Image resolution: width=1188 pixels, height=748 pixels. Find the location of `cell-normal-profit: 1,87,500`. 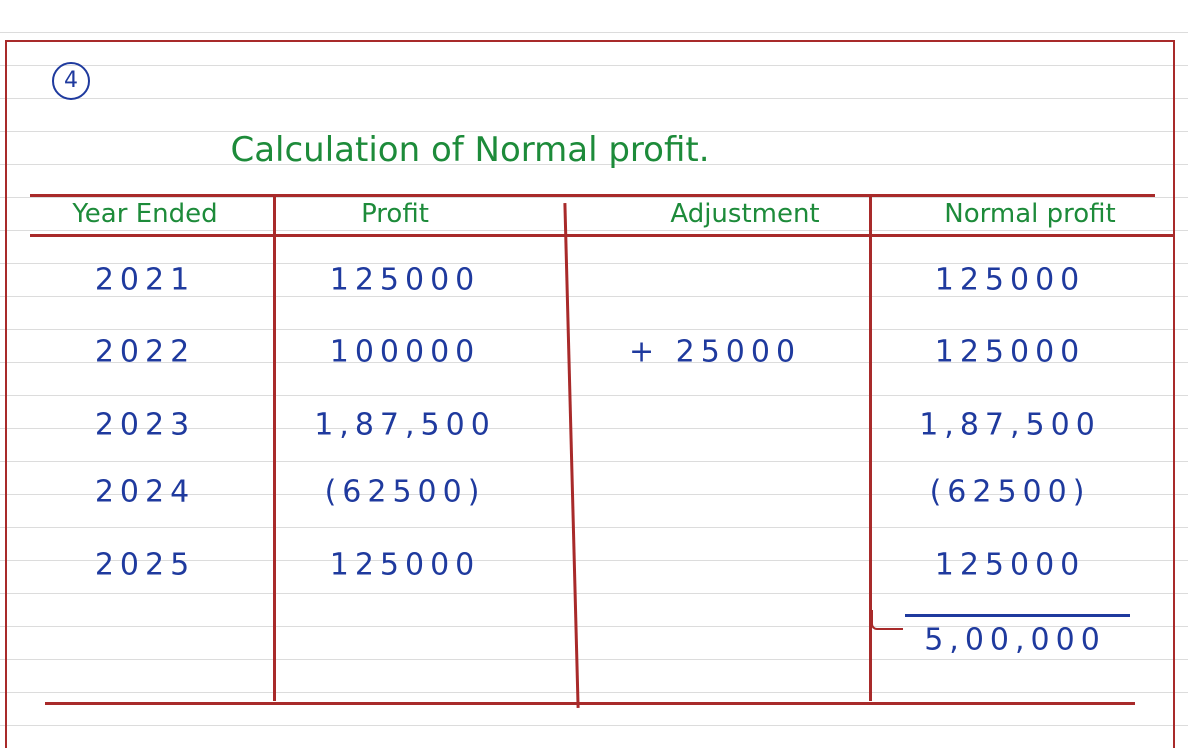

cell-normal-profit: 1,87,500 is located at coordinates (1010, 425).